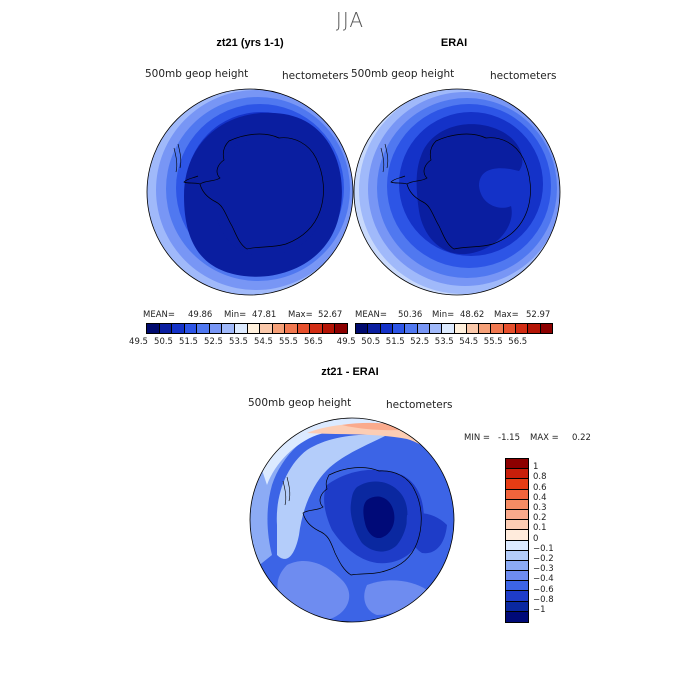 The height and width of the screenshot is (700, 700). I want to click on panel-1-max-label: Max=, so click(300, 315).